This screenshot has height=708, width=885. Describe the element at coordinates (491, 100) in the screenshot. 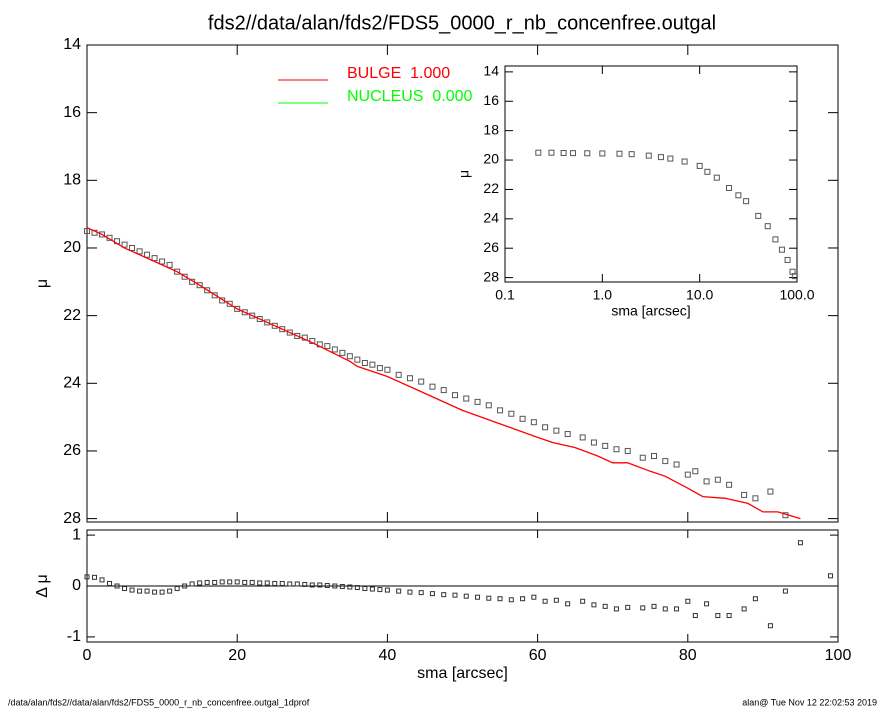

I see `y-tick-label: 16` at that location.